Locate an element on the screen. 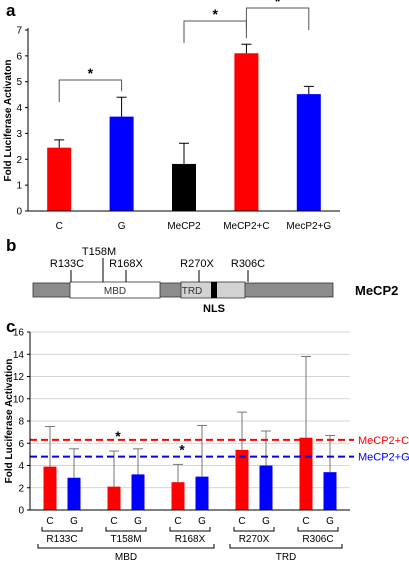 Image resolution: width=409 pixels, height=564 pixels. panel-c-bars is located at coordinates (190, 473).